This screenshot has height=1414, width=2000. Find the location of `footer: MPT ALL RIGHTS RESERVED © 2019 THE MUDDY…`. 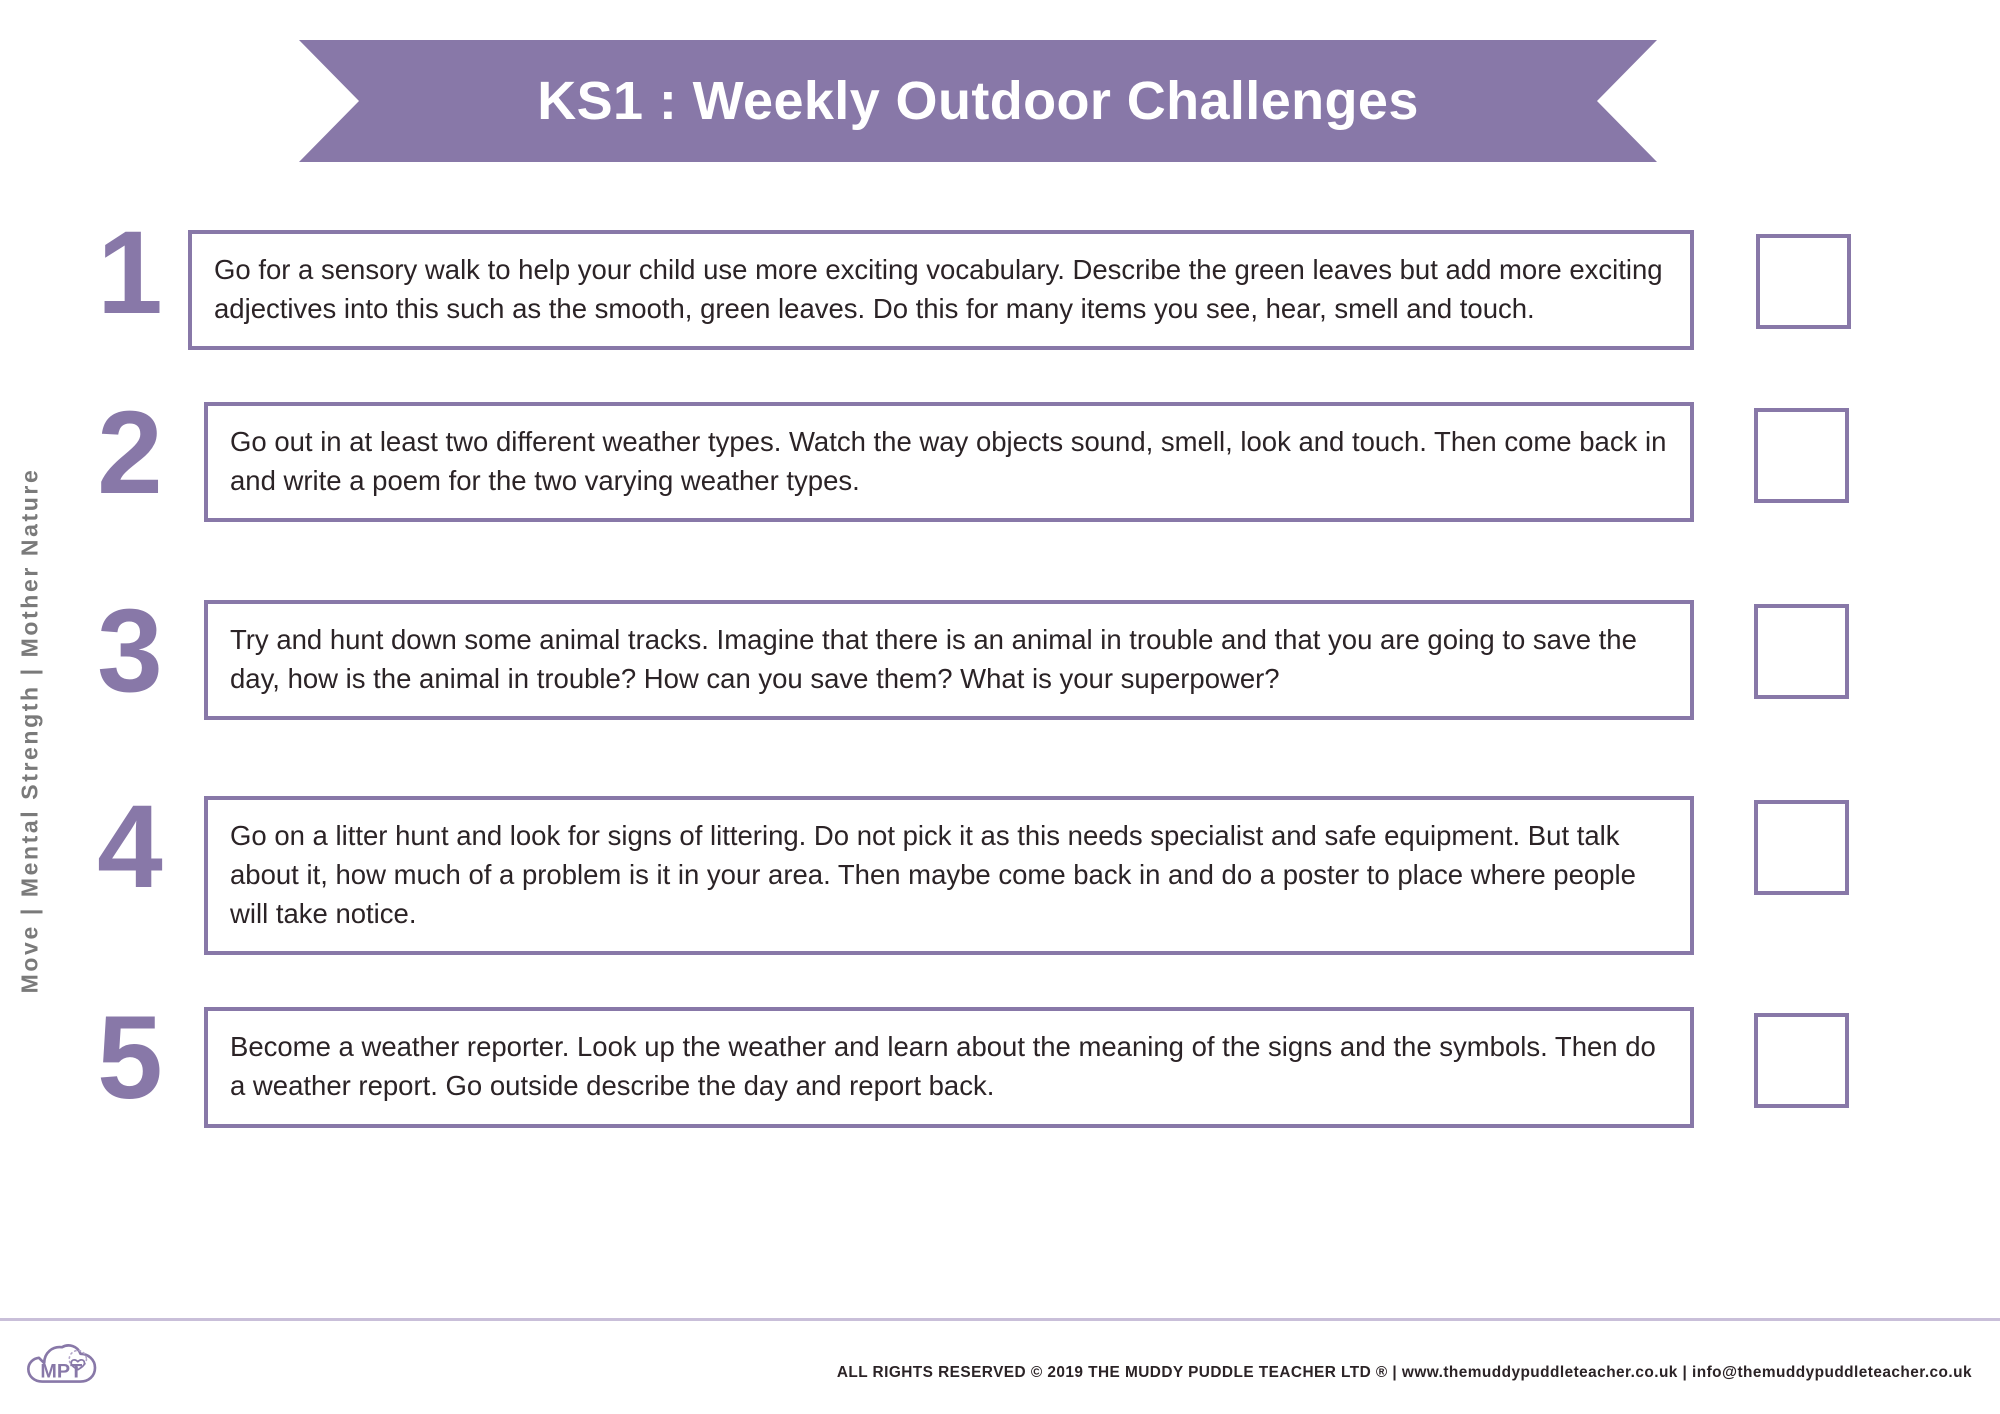

footer: MPT ALL RIGHTS RESERVED © 2019 THE MUDDY… is located at coordinates (1000, 1368).